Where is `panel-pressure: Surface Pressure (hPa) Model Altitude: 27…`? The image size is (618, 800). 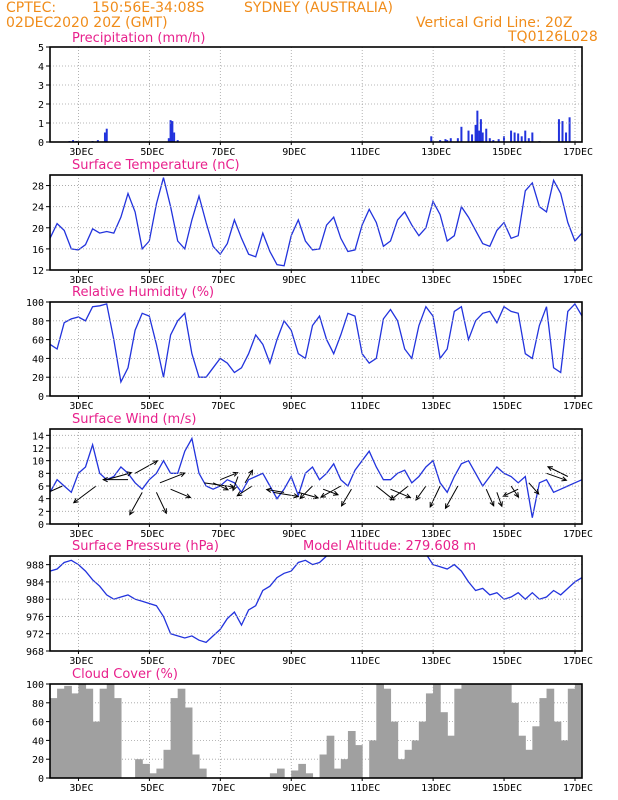 panel-pressure: Surface Pressure (hPa) Model Altitude: 27… is located at coordinates (309, 603).